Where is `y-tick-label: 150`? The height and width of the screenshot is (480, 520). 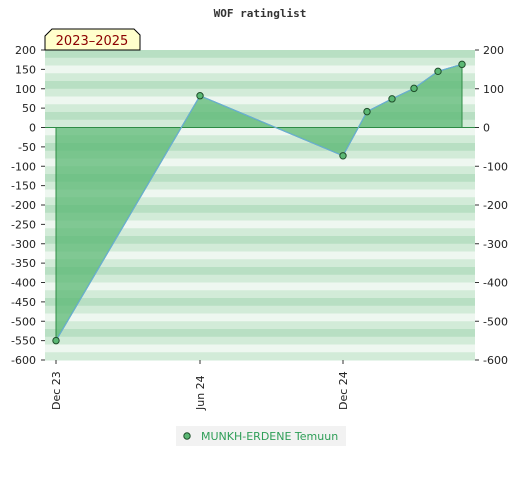 y-tick-label: 150 is located at coordinates (25, 69).